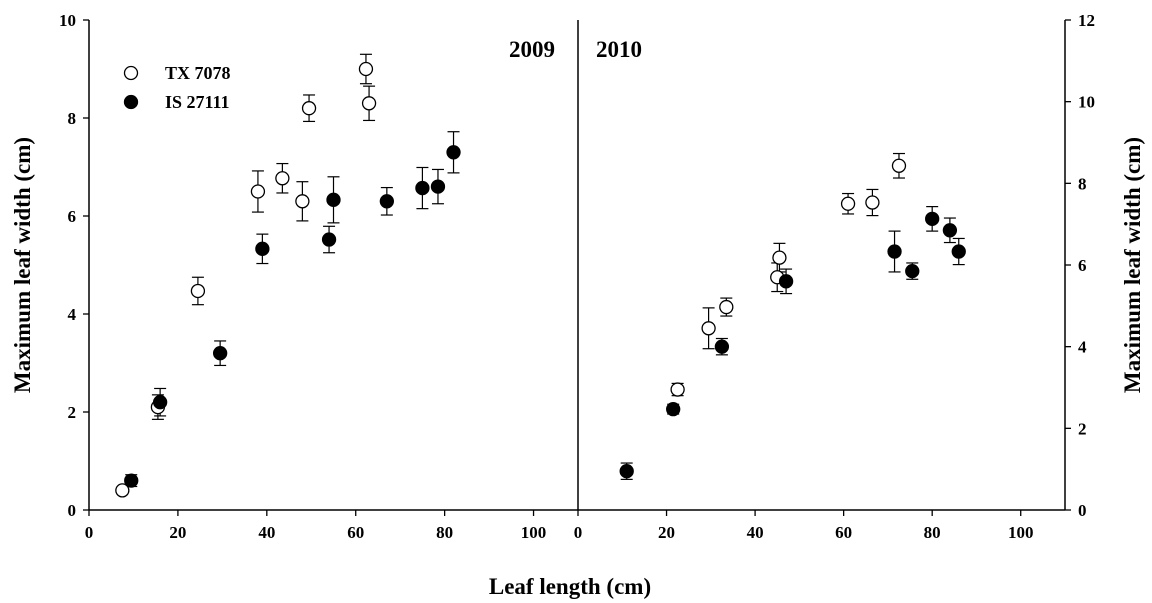 The height and width of the screenshot is (603, 1152). What do you see at coordinates (619, 49) in the screenshot?
I see `panel-label-2010: 2010` at bounding box center [619, 49].